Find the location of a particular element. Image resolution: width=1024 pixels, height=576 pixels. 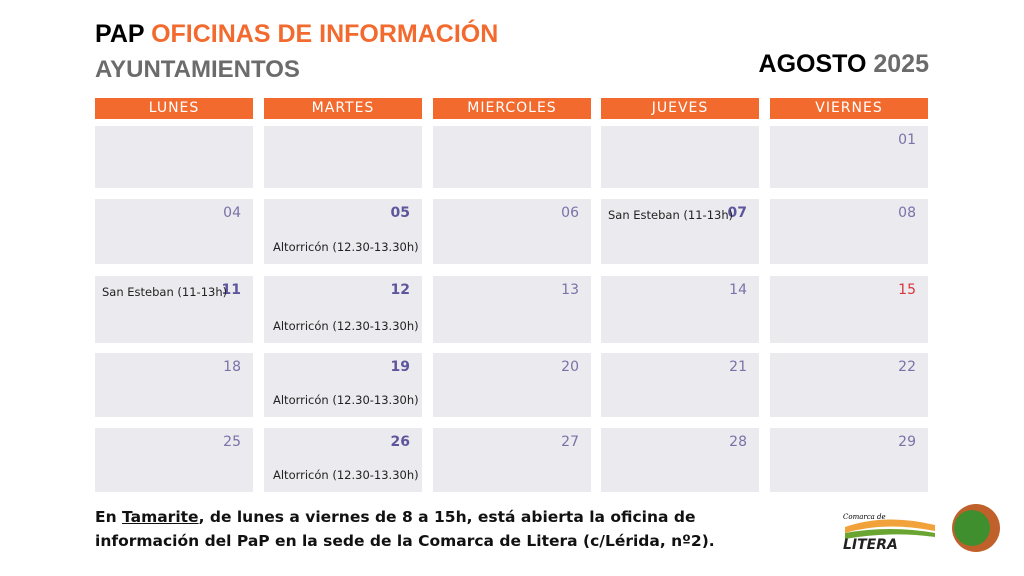

day-number: 12 is located at coordinates (400, 290).